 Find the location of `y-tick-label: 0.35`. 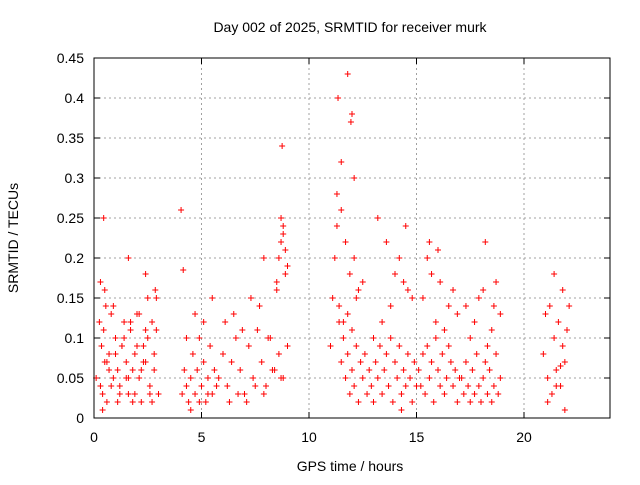

y-tick-label: 0.35 is located at coordinates (70, 138).